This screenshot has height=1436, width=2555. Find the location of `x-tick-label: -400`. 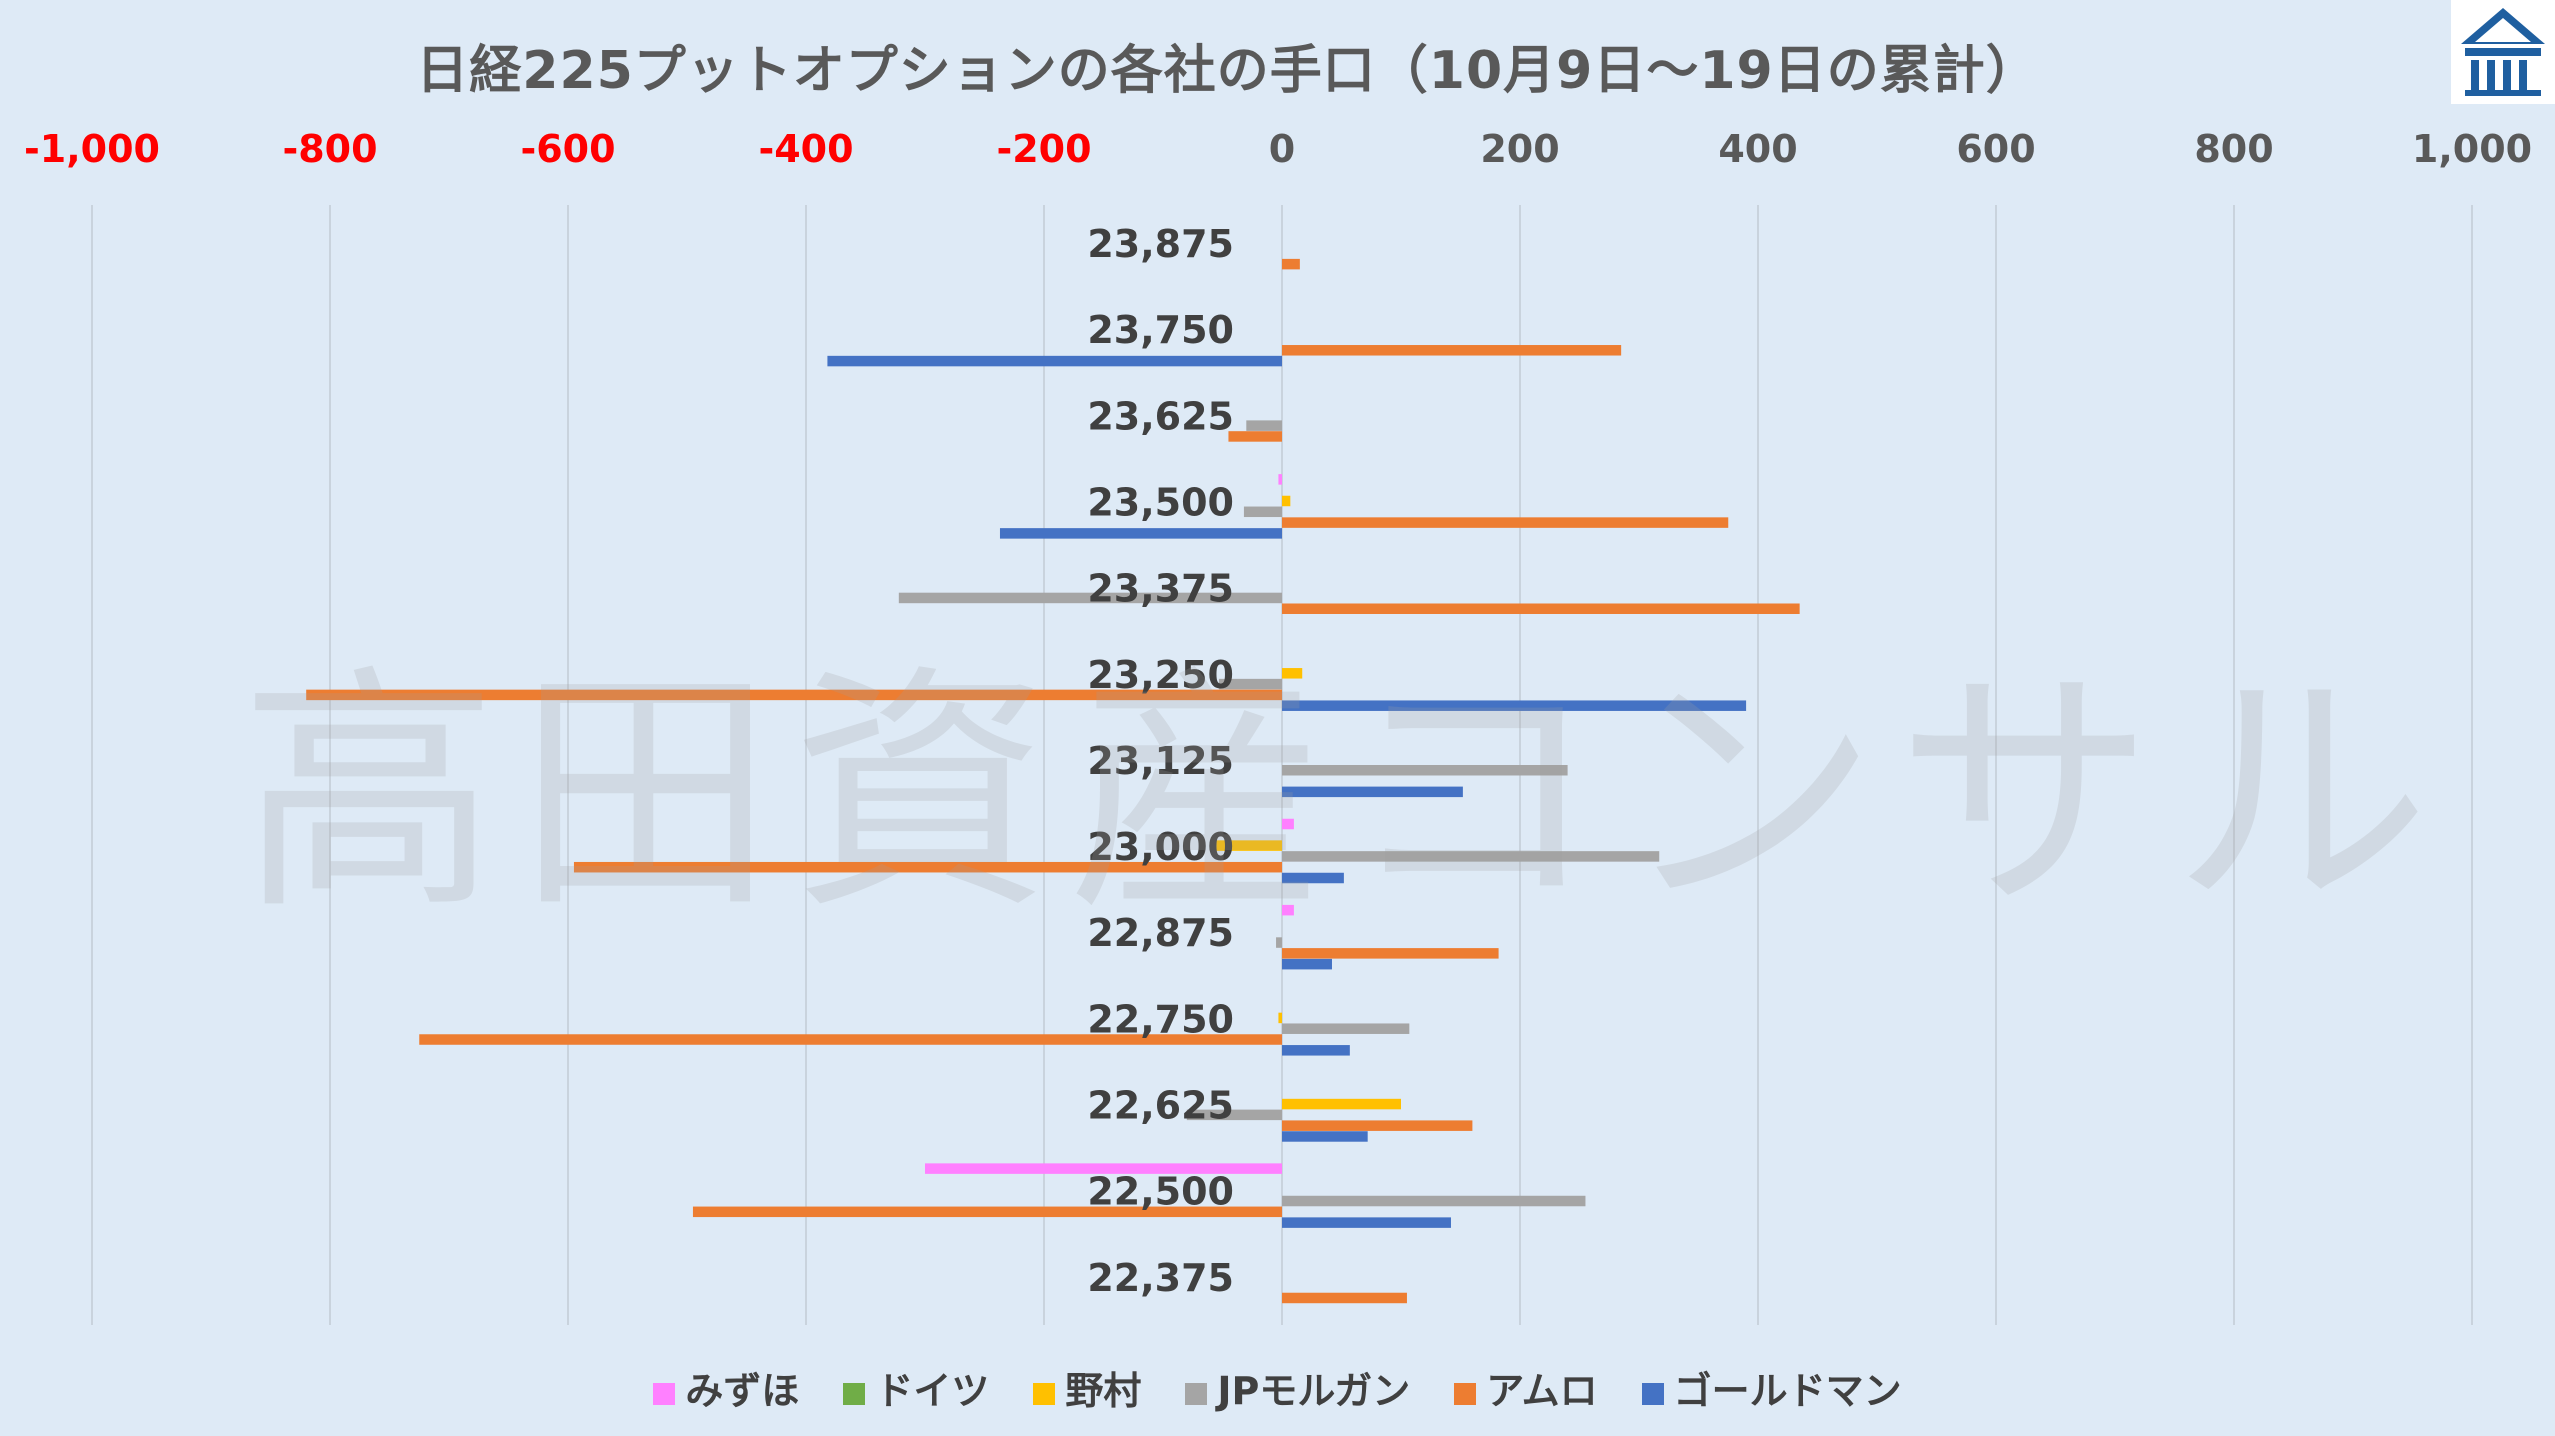

x-tick-label: -400 is located at coordinates (805, 149).